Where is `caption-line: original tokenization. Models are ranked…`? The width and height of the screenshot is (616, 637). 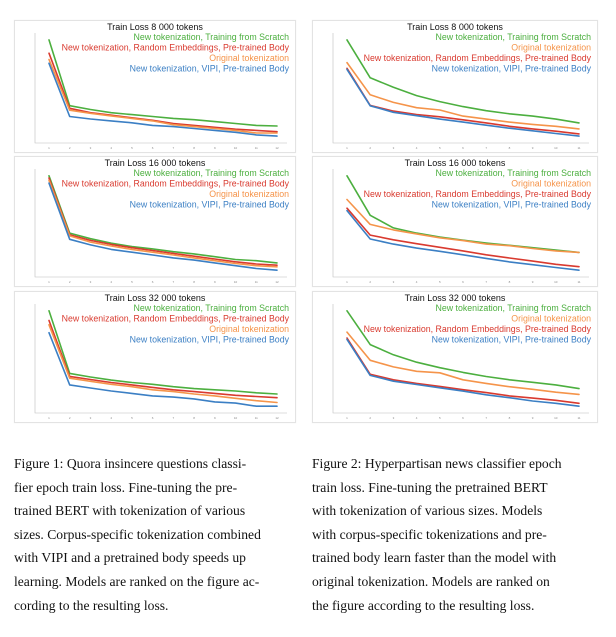 caption-line: original tokenization. Models are ranked… is located at coordinates (431, 581).